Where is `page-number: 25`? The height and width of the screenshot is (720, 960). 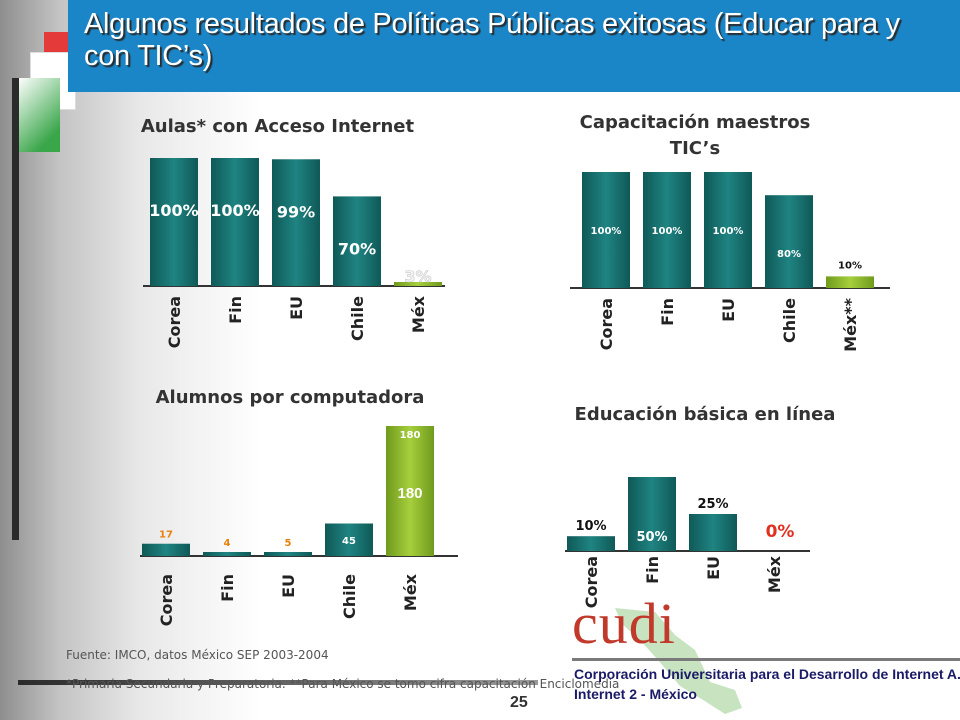
page-number: 25 is located at coordinates (519, 702).